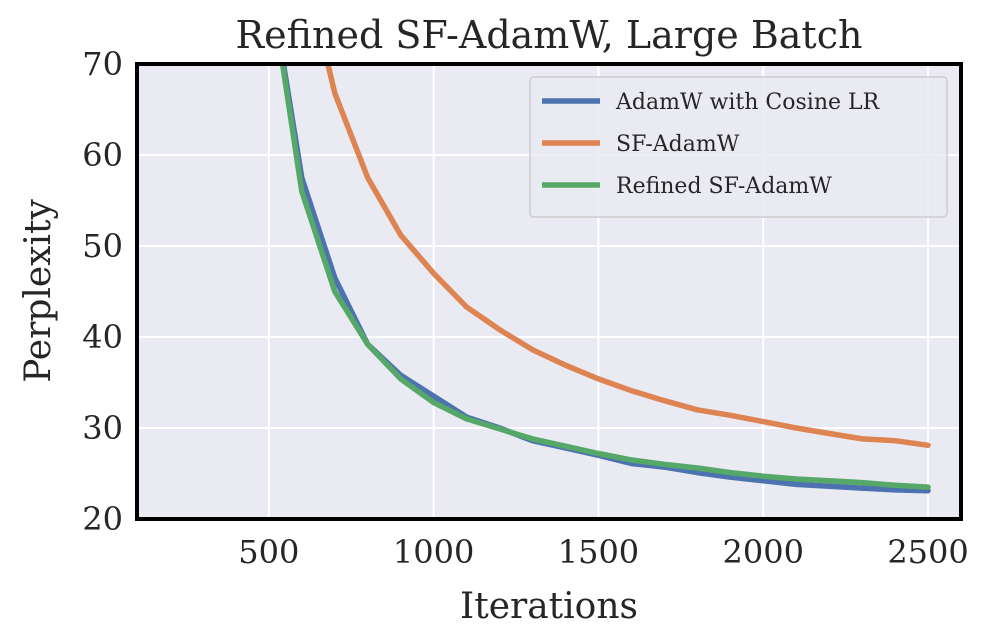 Image resolution: width=995 pixels, height=644 pixels. I want to click on y-tick-label: 60, so click(102, 155).